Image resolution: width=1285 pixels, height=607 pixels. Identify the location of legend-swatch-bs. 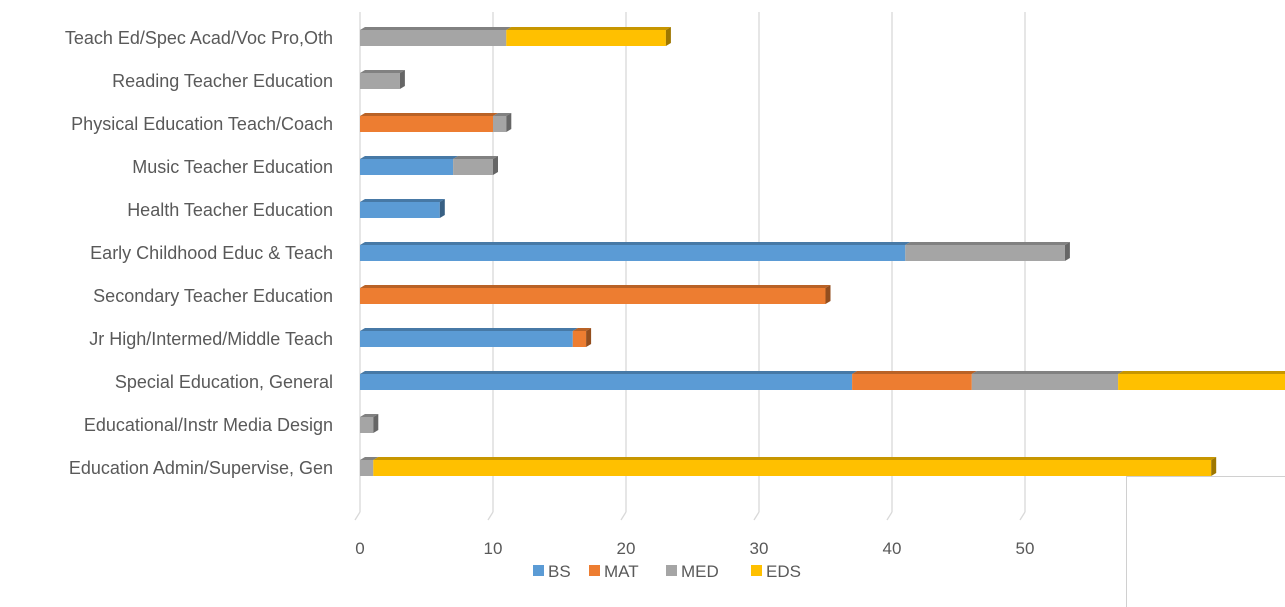
(538, 570).